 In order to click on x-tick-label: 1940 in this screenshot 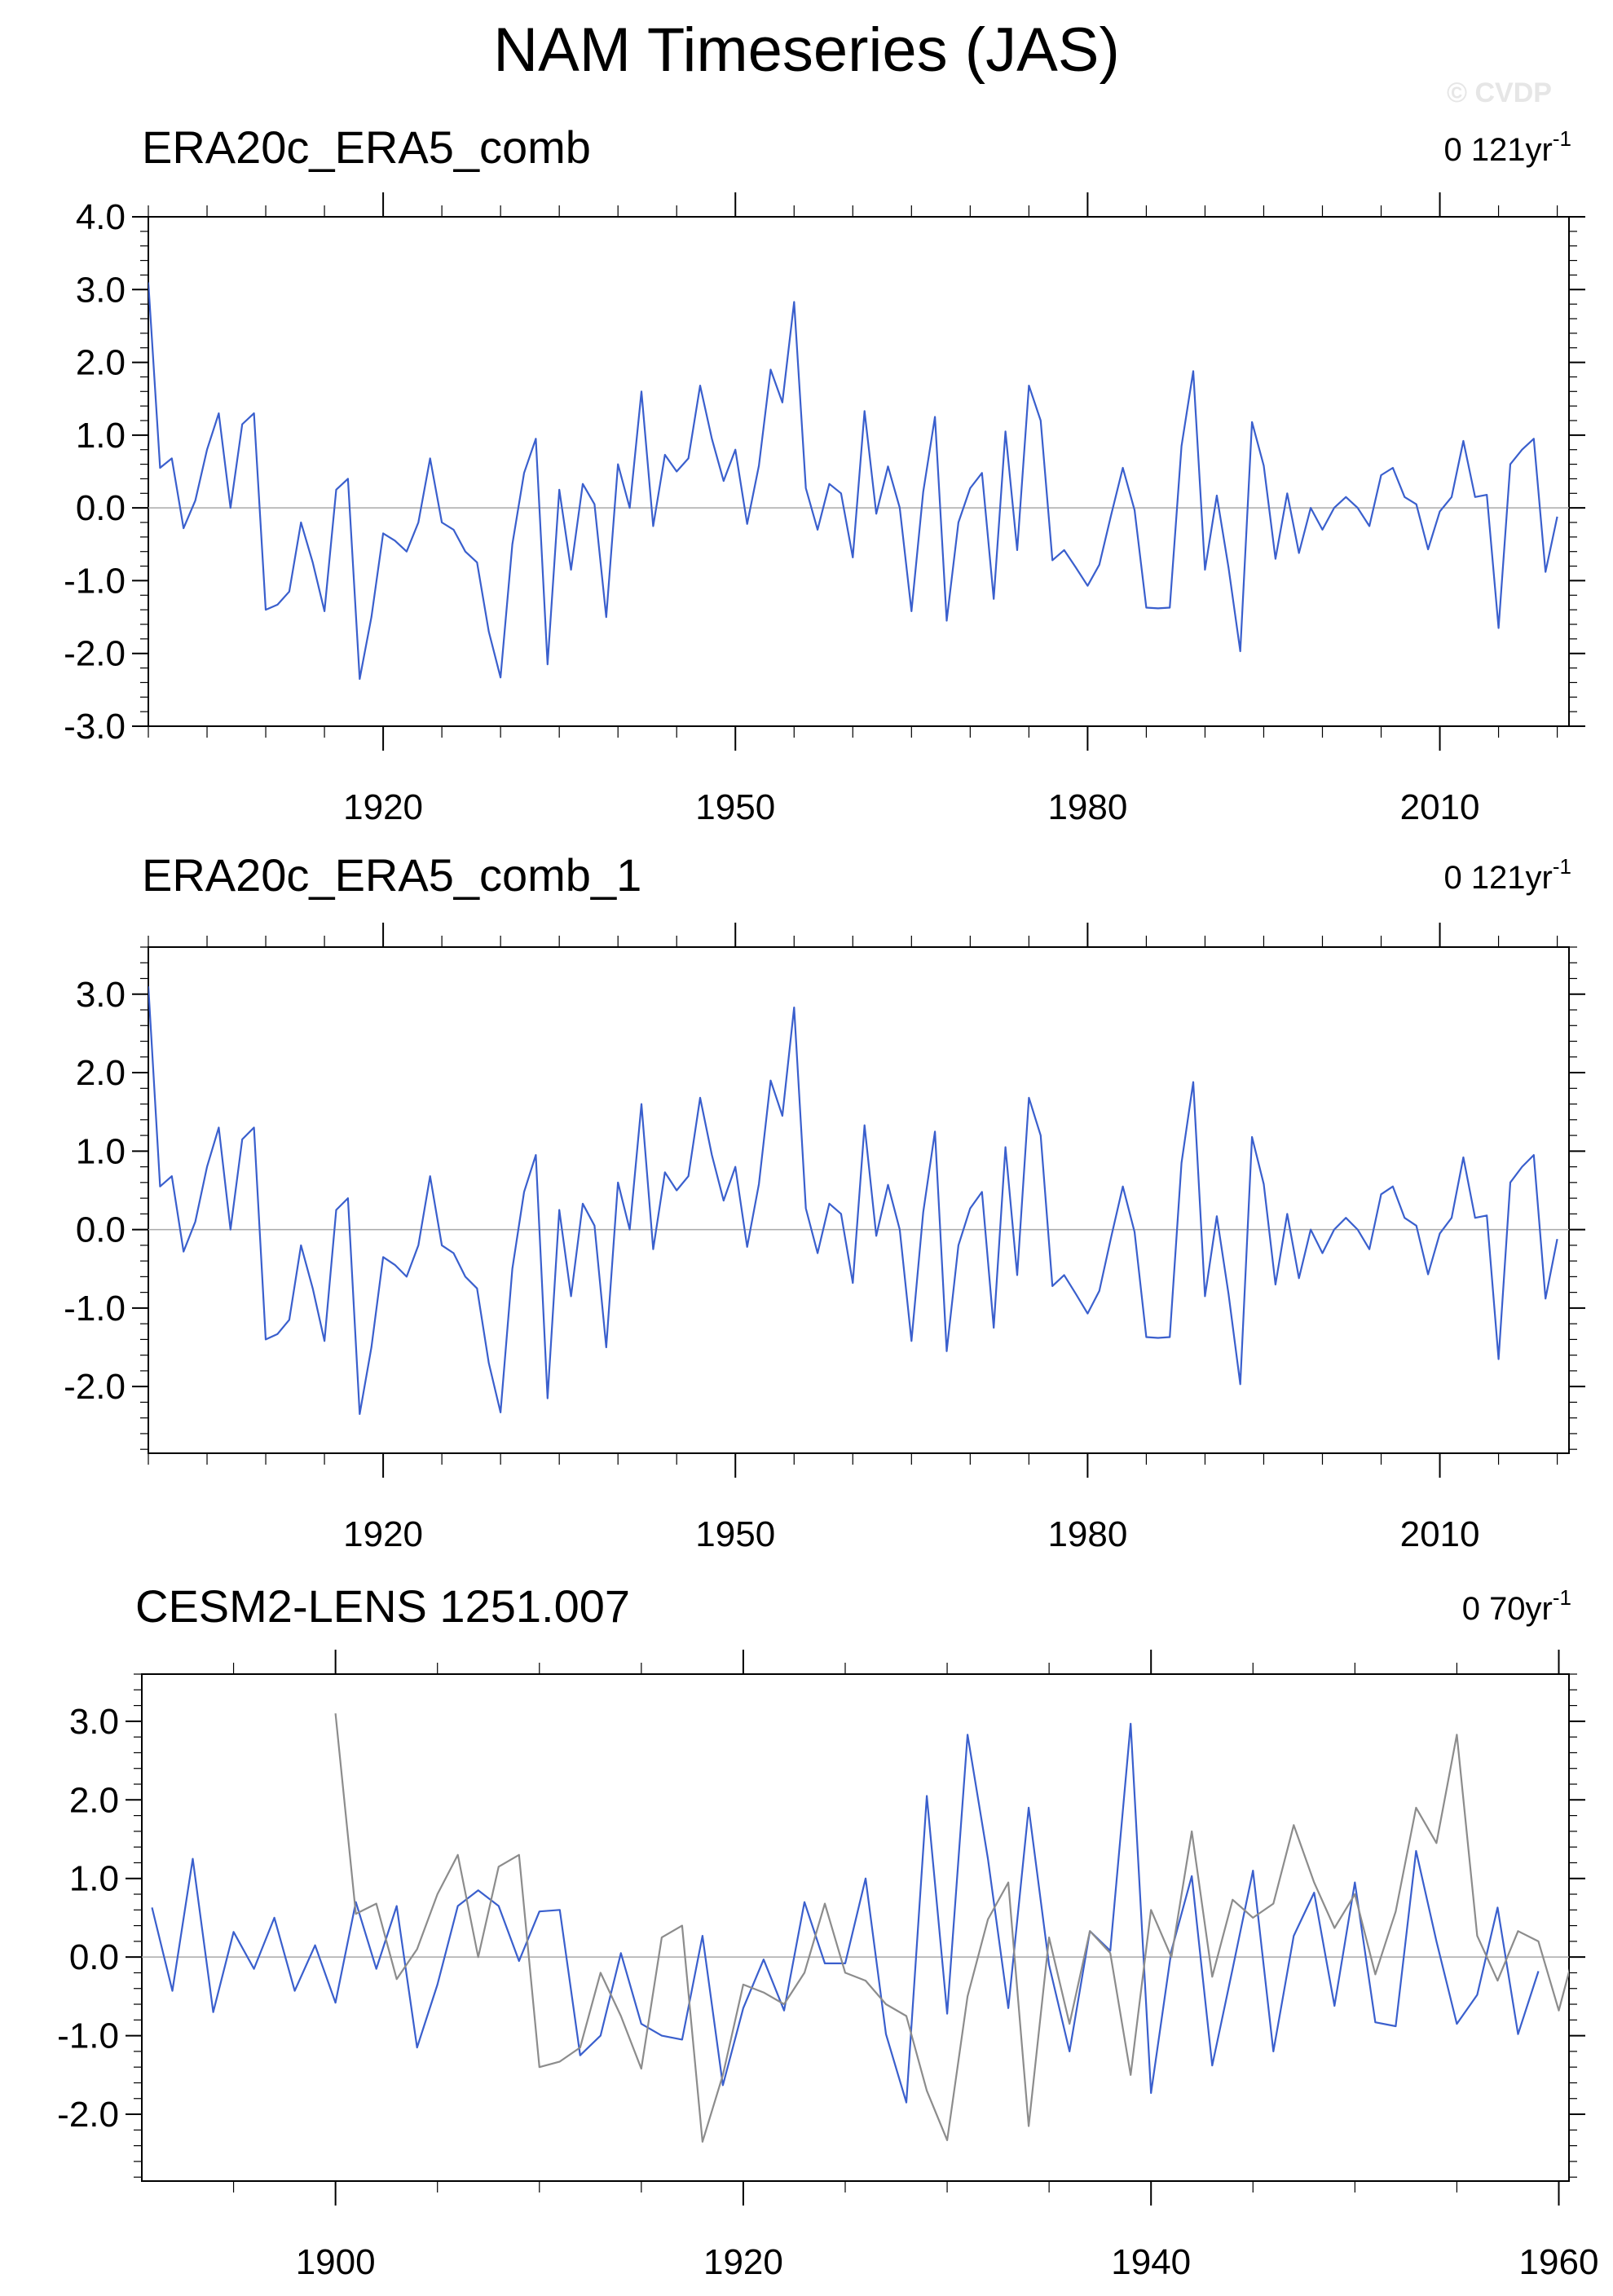, I will do `click(1151, 2262)`.